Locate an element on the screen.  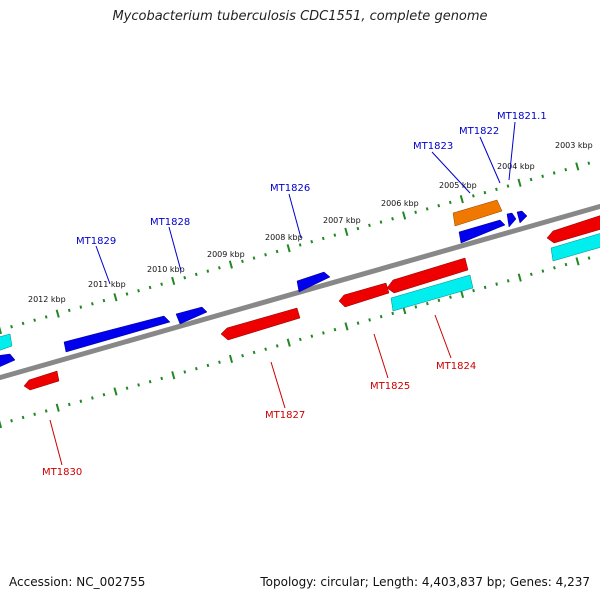
gene-arrow-mt1828 is located at coordinates (191, 315).